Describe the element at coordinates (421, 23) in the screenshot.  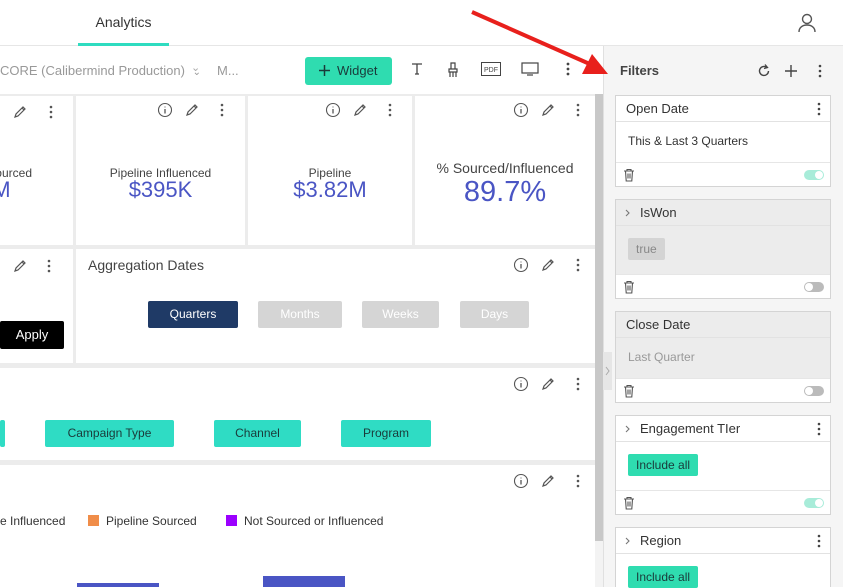
I see `top-bar: Analytics` at that location.